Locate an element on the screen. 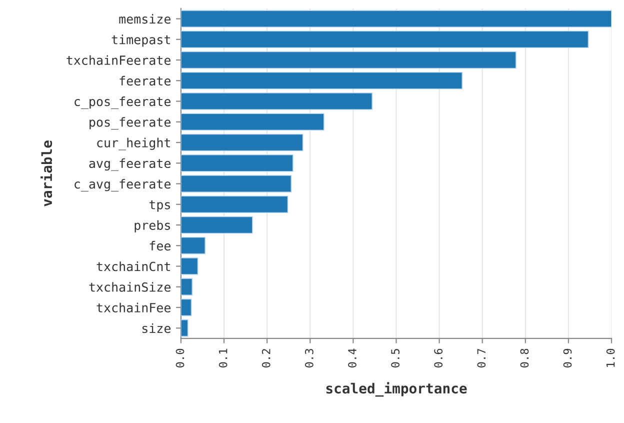 The image size is (624, 423). x-tick-label: 0.2 is located at coordinates (266, 358).